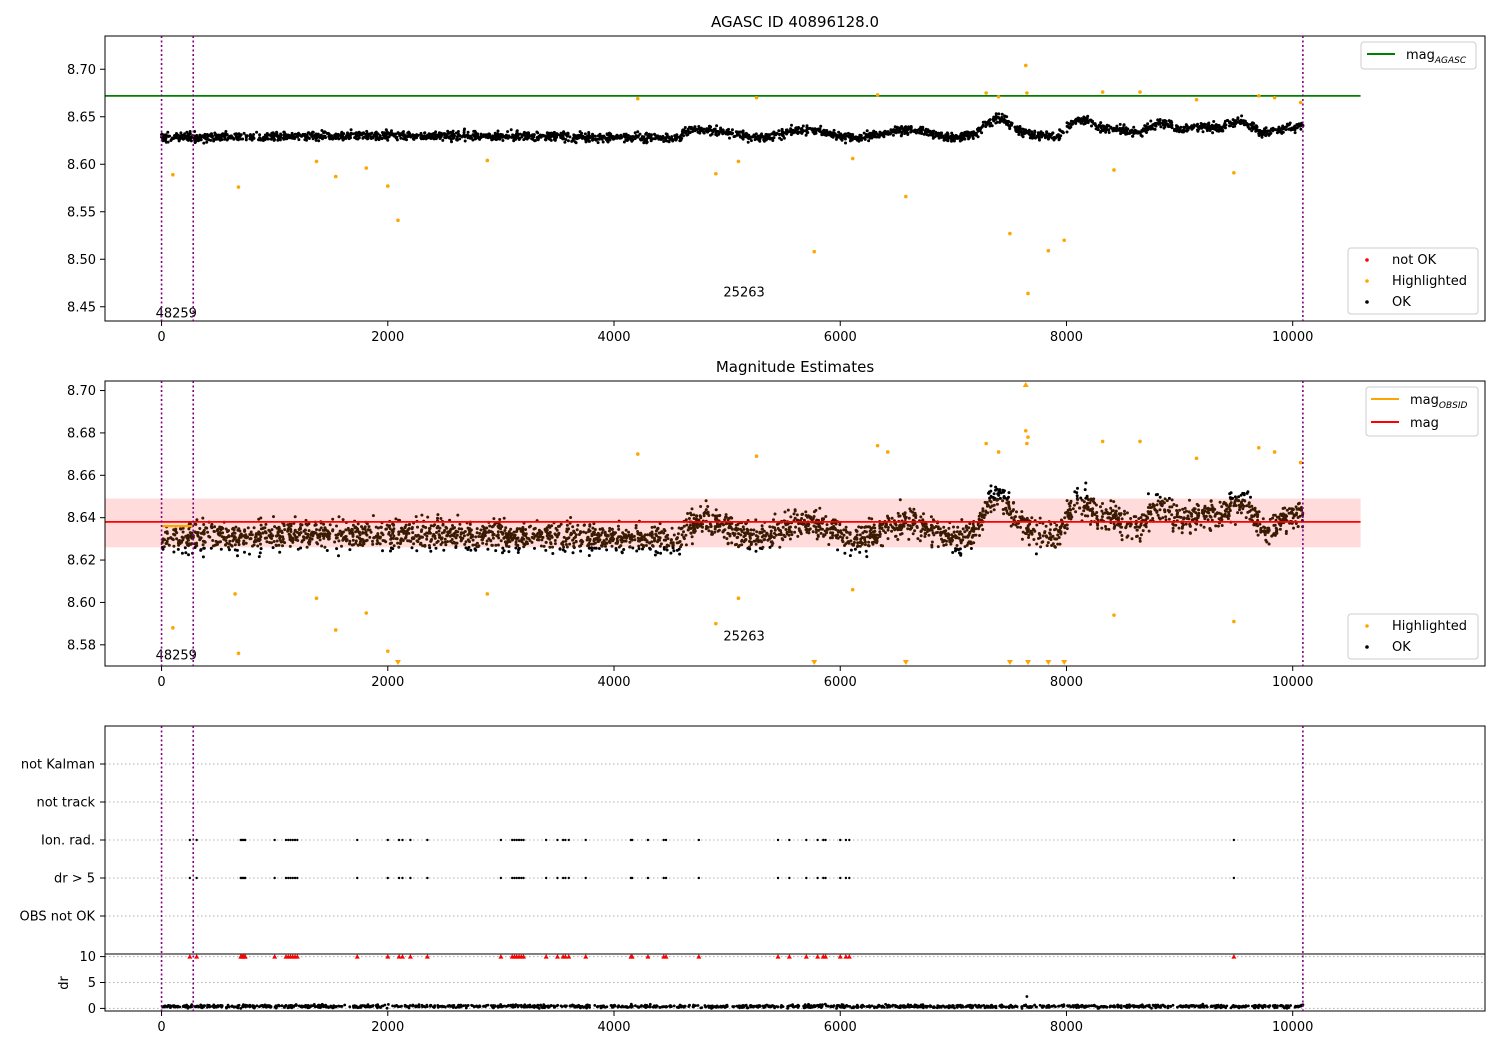 The width and height of the screenshot is (1500, 1050). I want to click on agasc-ok-points, so click(732, 128).